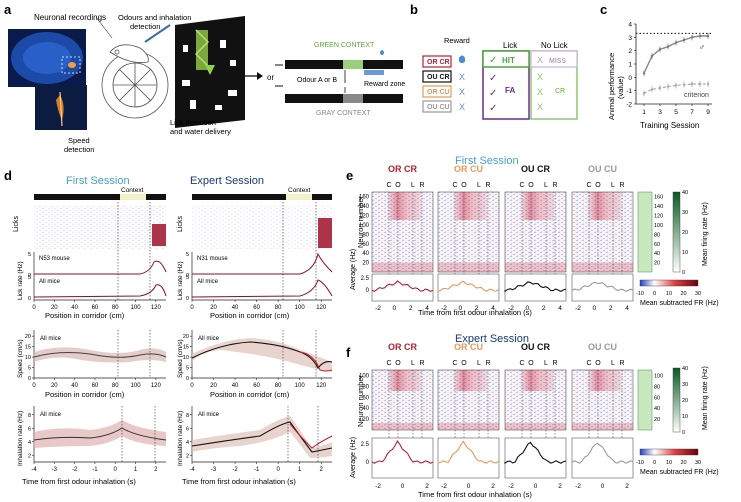  What do you see at coordinates (629, 91) in the screenshot?
I see `c-ytick-label: -1` at bounding box center [629, 91].